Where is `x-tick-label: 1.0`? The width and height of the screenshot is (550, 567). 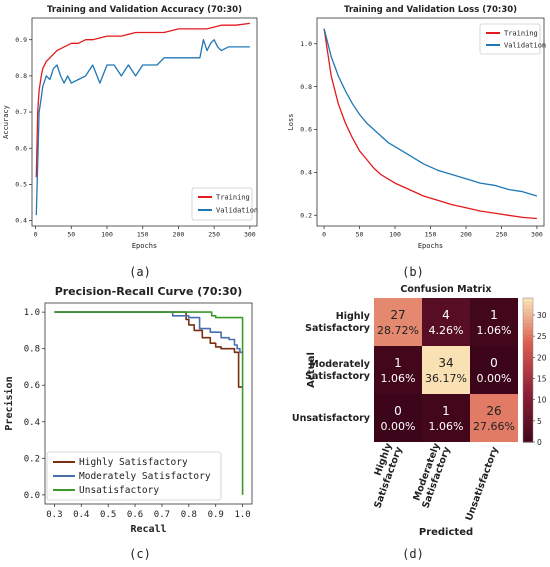 x-tick-label: 1.0 is located at coordinates (242, 515).